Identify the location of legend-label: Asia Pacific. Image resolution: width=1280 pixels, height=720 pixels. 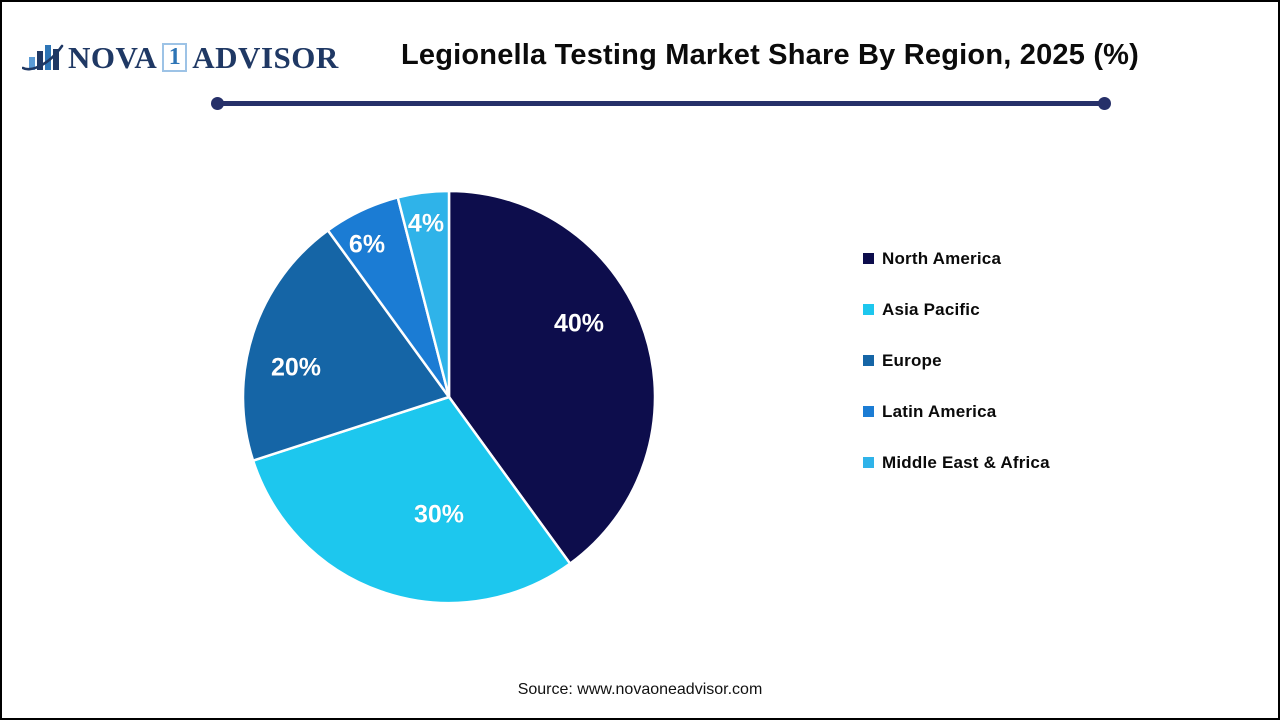
(931, 309).